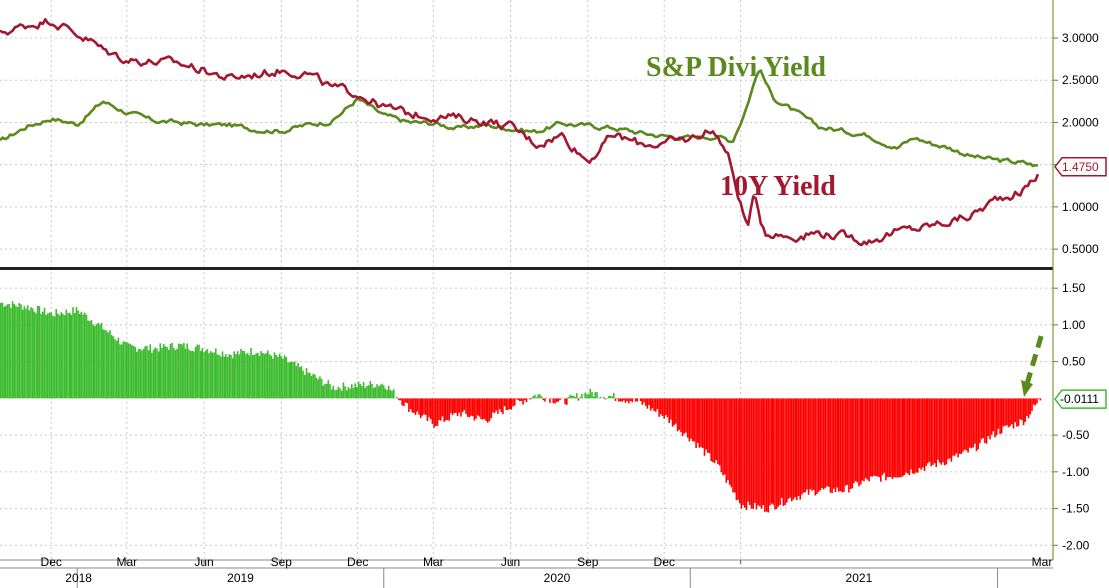 The width and height of the screenshot is (1109, 588). Describe the element at coordinates (510, 562) in the screenshot. I see `x-month-label: Jun` at that location.